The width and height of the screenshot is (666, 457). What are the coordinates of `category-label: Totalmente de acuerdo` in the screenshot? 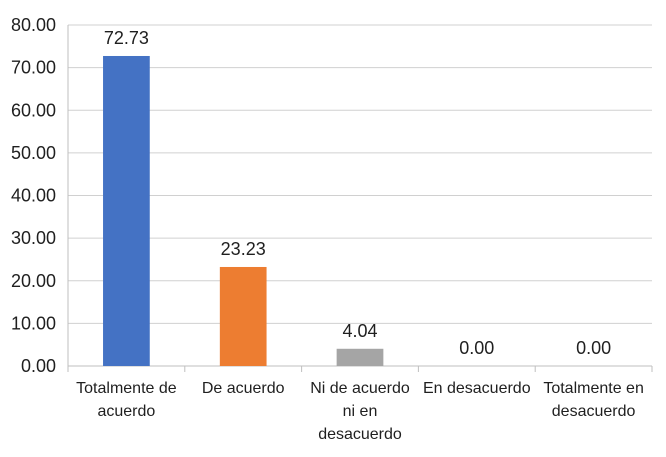 It's located at (126, 400).